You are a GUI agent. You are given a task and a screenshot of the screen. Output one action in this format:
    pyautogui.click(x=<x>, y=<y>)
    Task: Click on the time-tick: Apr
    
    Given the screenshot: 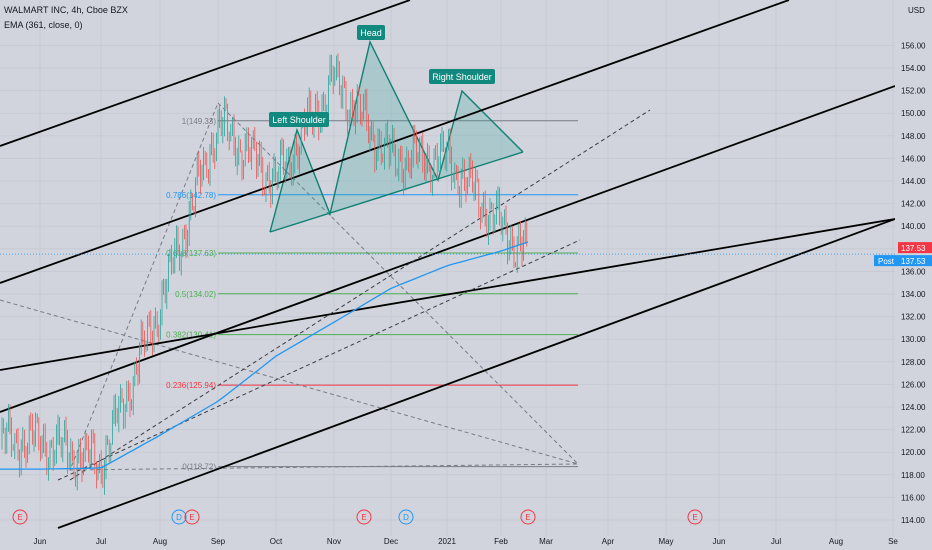 What is the action you would take?
    pyautogui.click(x=608, y=541)
    